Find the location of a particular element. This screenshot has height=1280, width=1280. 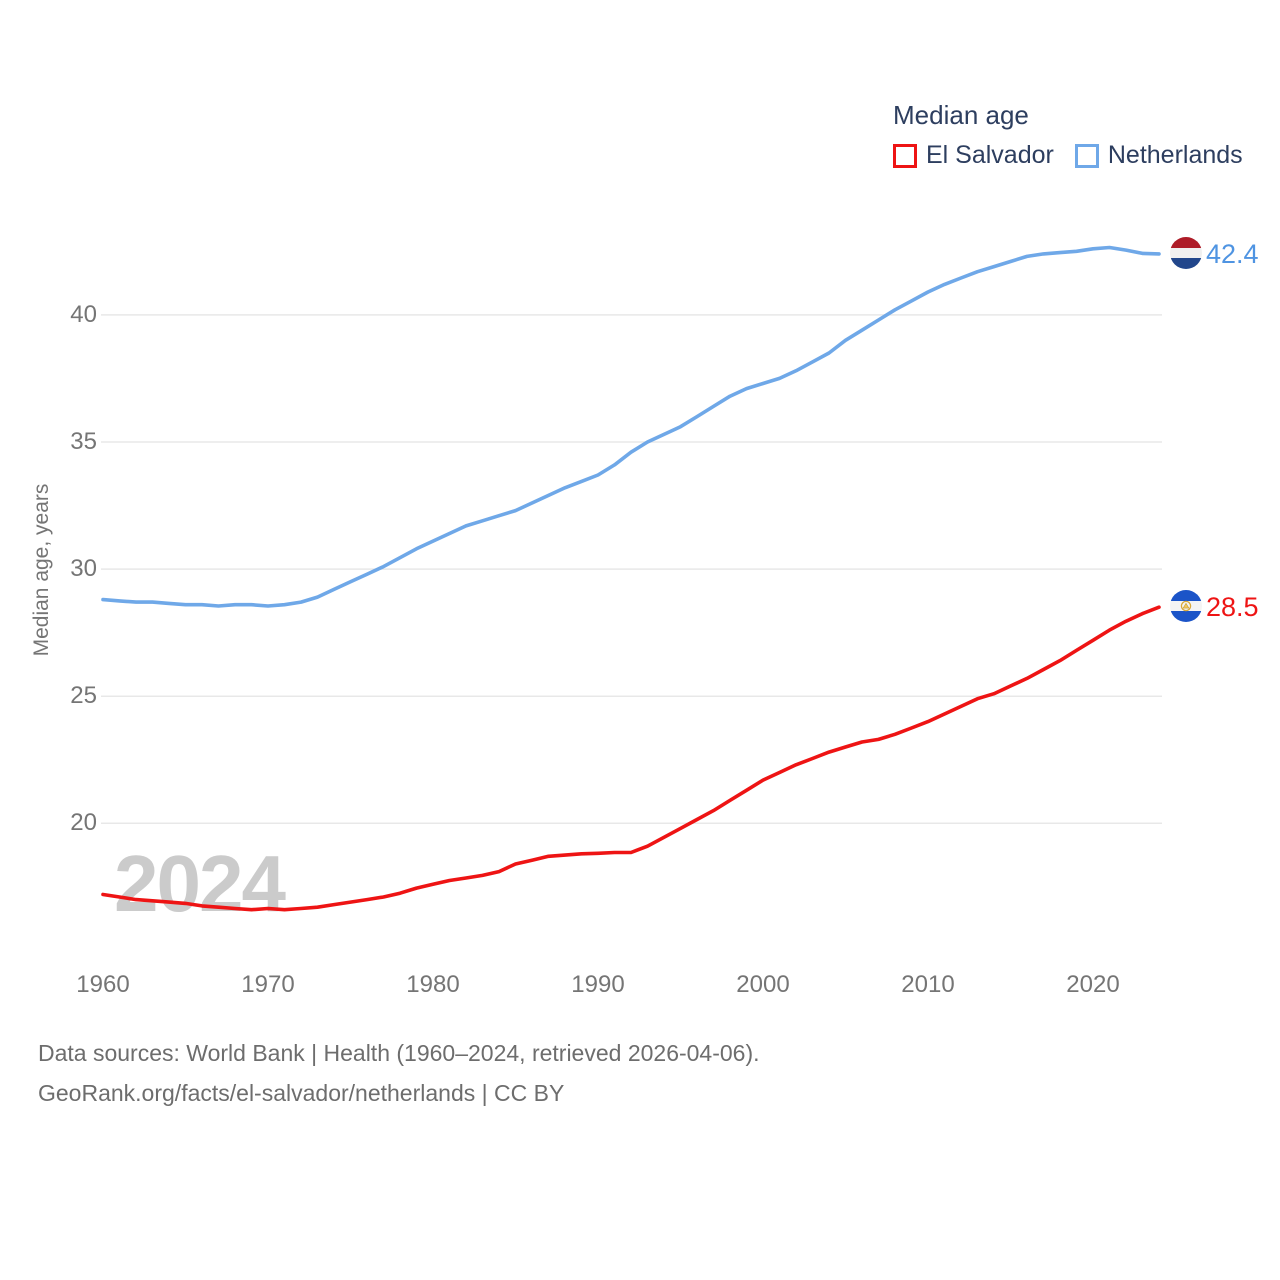

x-tick-label: 2000 is located at coordinates (763, 984).